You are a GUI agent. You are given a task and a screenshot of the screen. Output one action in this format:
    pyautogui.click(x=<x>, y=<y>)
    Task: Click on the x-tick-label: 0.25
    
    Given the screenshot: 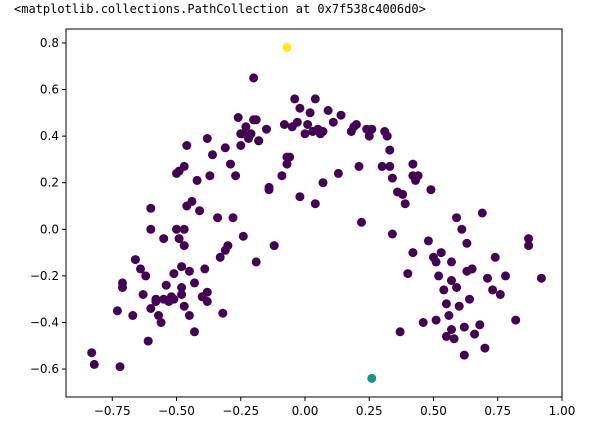 What is the action you would take?
    pyautogui.click(x=369, y=411)
    